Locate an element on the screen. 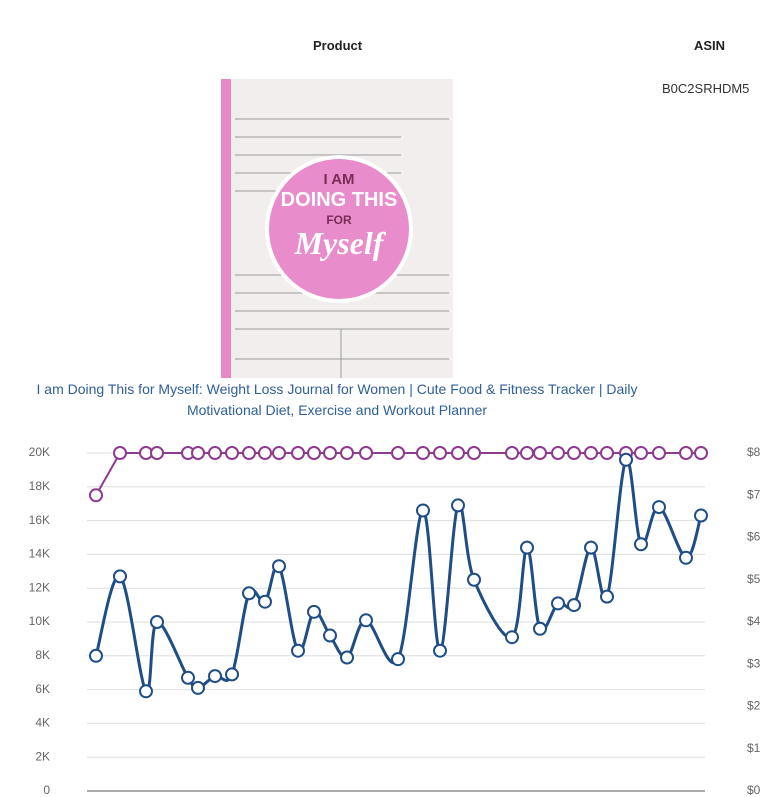  cover-text: I AM is located at coordinates (339, 179).